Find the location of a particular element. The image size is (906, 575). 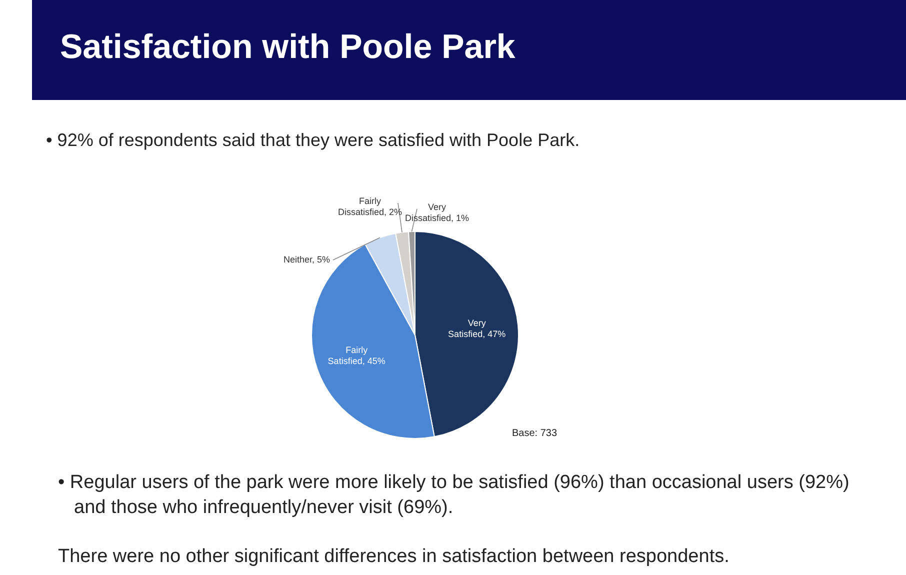

chart-title: Satisfaction with Poole Park is located at coordinates (288, 47).